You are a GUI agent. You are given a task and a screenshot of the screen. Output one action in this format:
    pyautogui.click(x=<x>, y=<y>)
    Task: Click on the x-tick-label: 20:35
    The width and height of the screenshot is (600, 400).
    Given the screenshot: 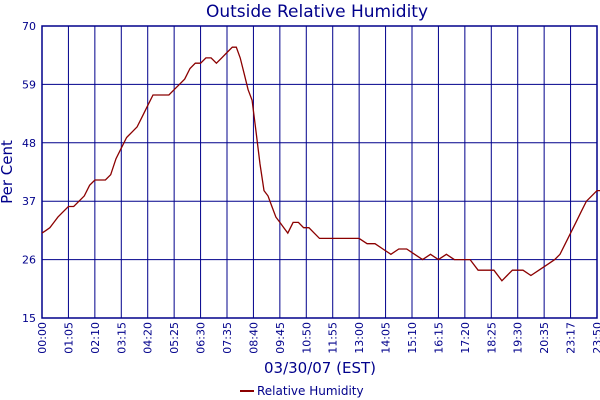 What is the action you would take?
    pyautogui.click(x=544, y=338)
    